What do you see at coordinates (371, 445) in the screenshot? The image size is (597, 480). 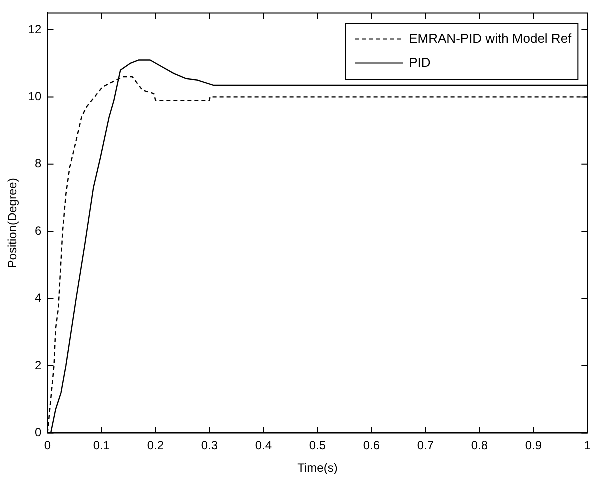 I see `x-tick-label: 0.6` at bounding box center [371, 445].